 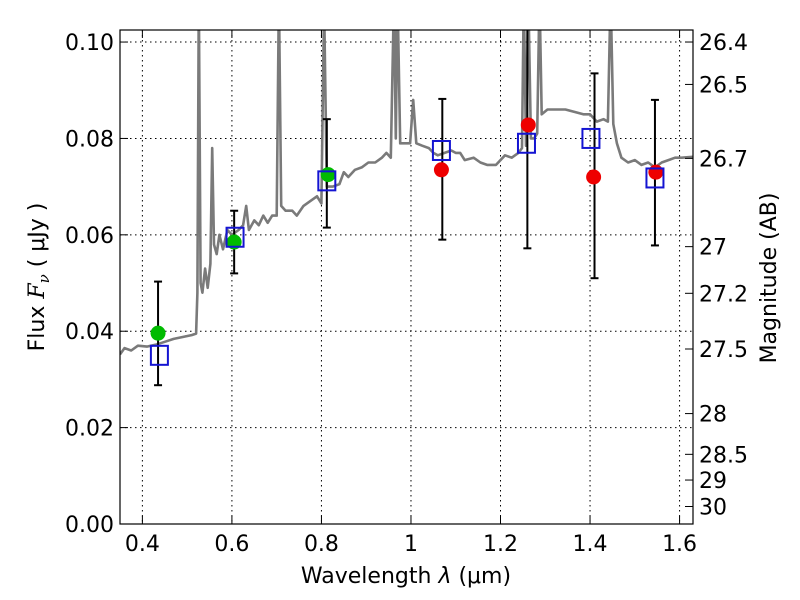 I want to click on y2-tick-label: 27.5, so click(x=723, y=350).